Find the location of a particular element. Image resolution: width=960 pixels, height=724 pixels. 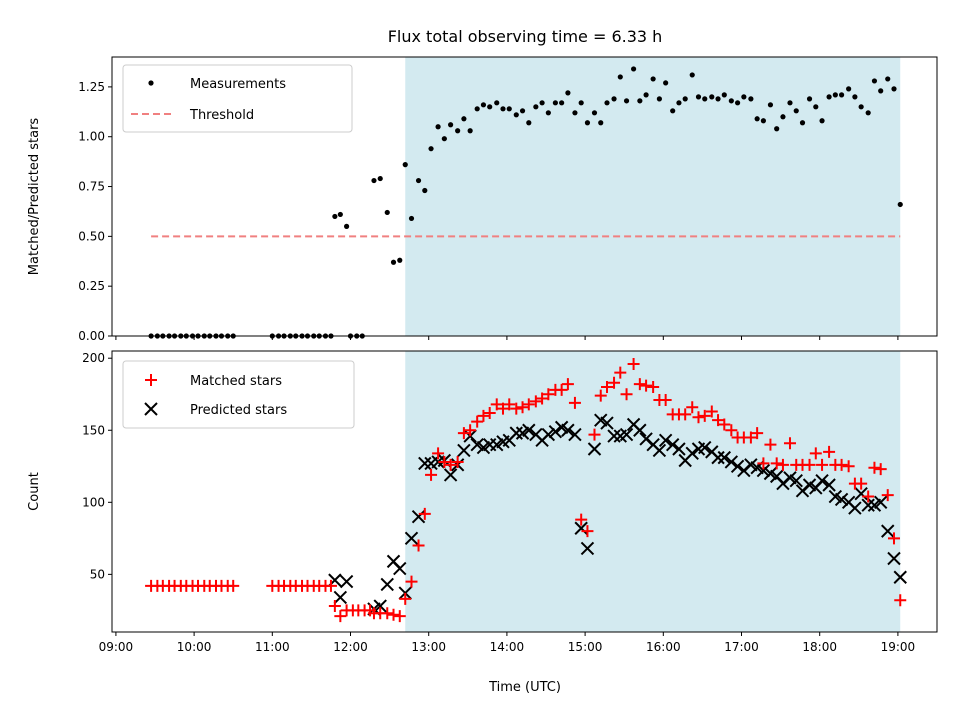

y-tick-label: 0.25 is located at coordinates (91, 286).